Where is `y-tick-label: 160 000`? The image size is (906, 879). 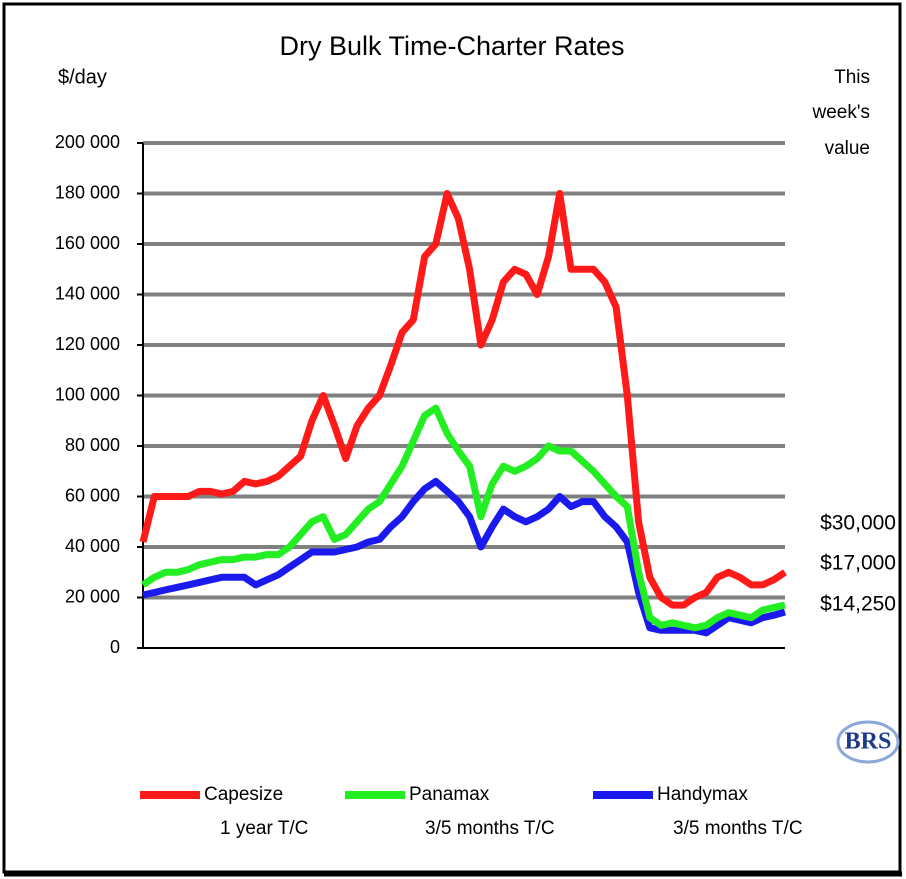 y-tick-label: 160 000 is located at coordinates (87, 243).